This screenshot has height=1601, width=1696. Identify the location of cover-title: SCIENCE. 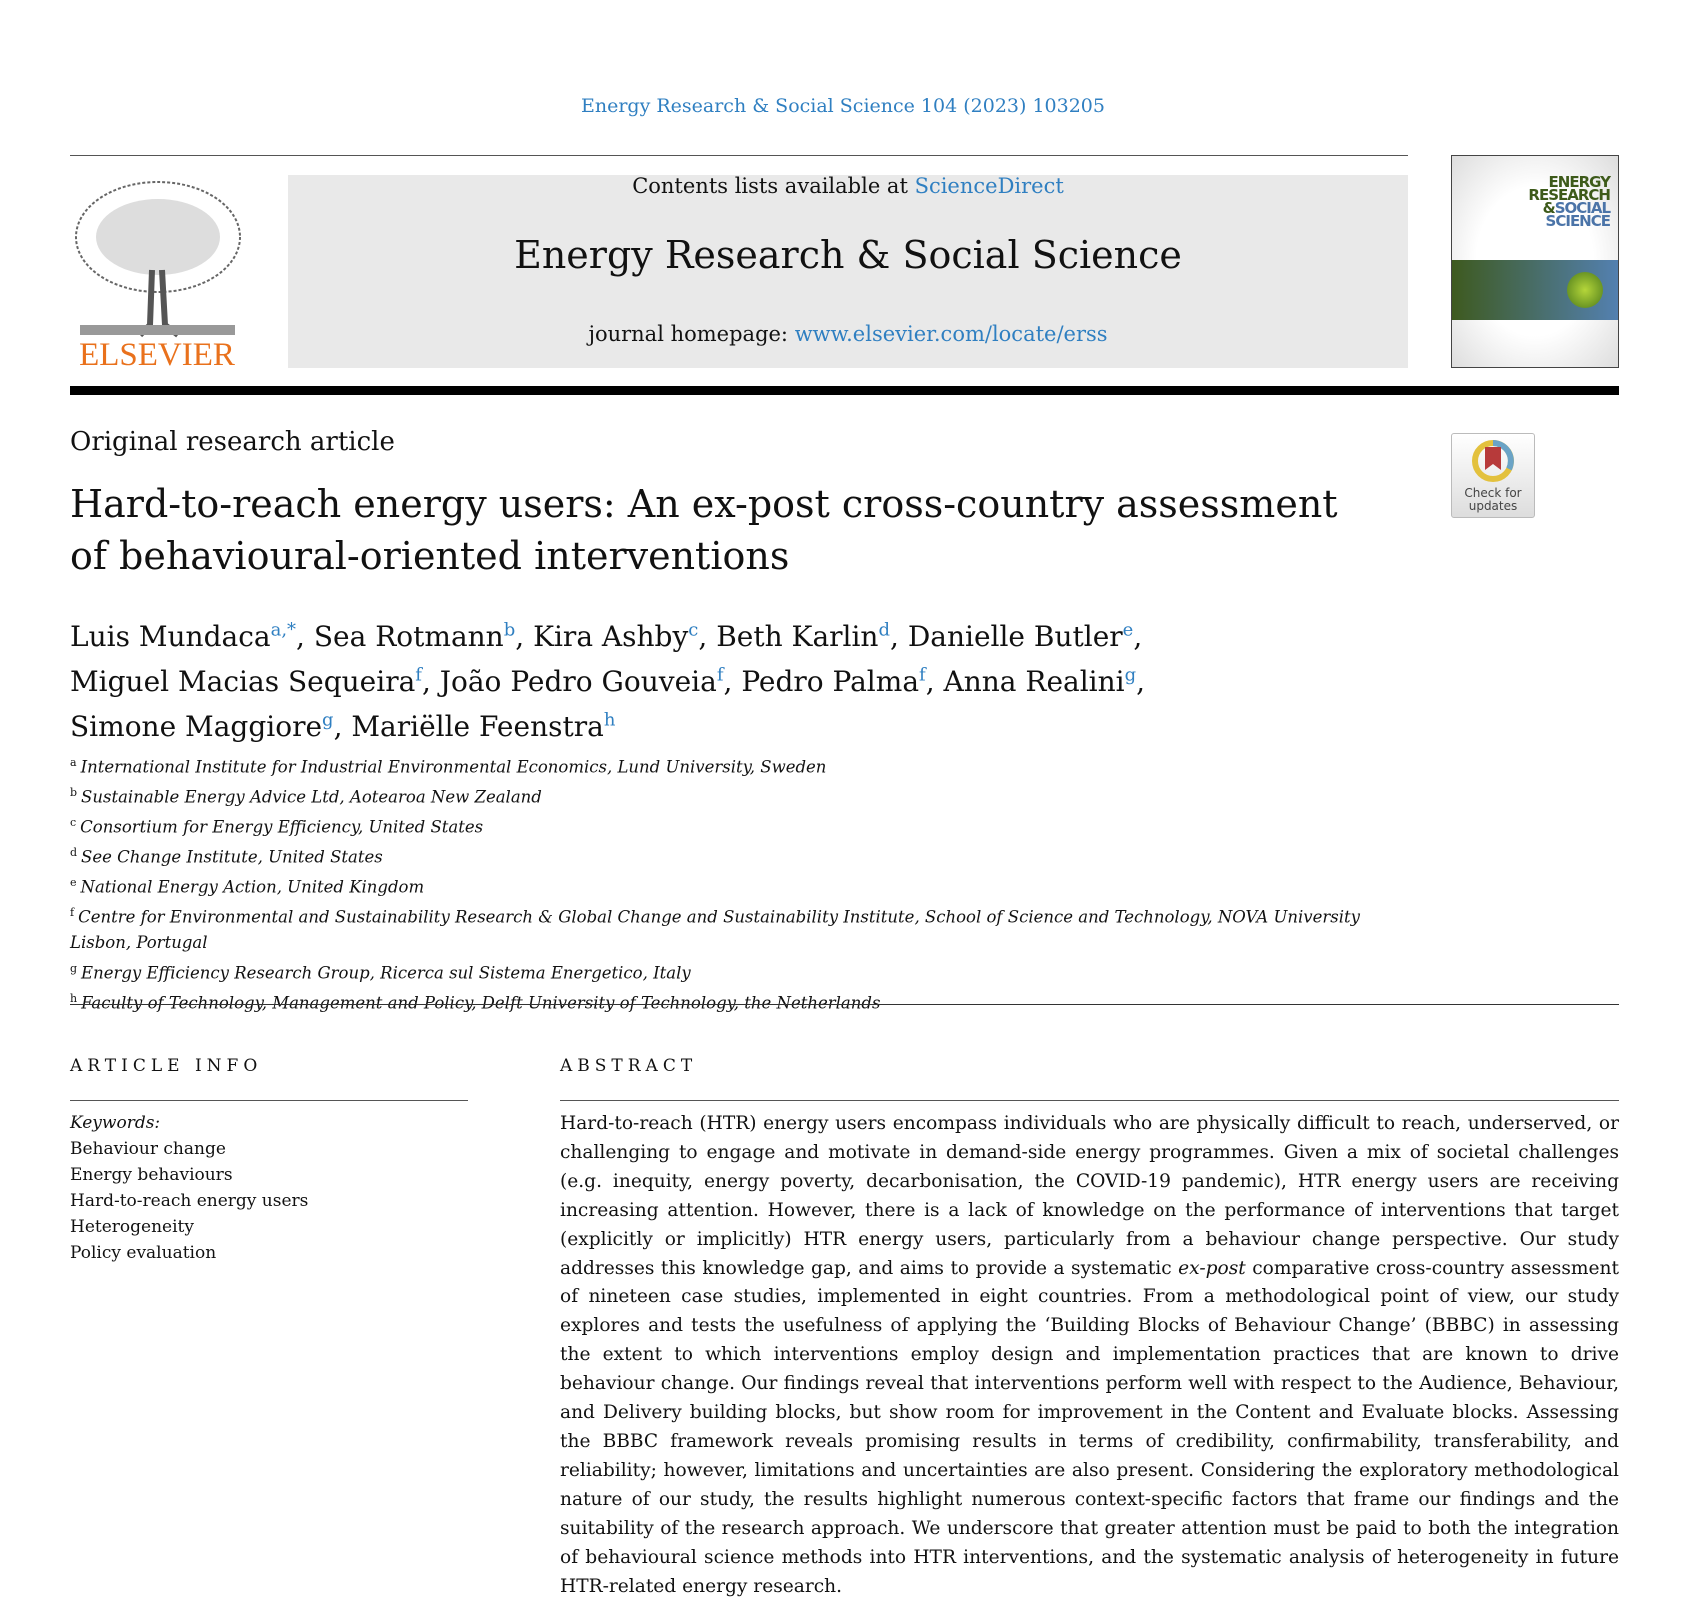
(1578, 221).